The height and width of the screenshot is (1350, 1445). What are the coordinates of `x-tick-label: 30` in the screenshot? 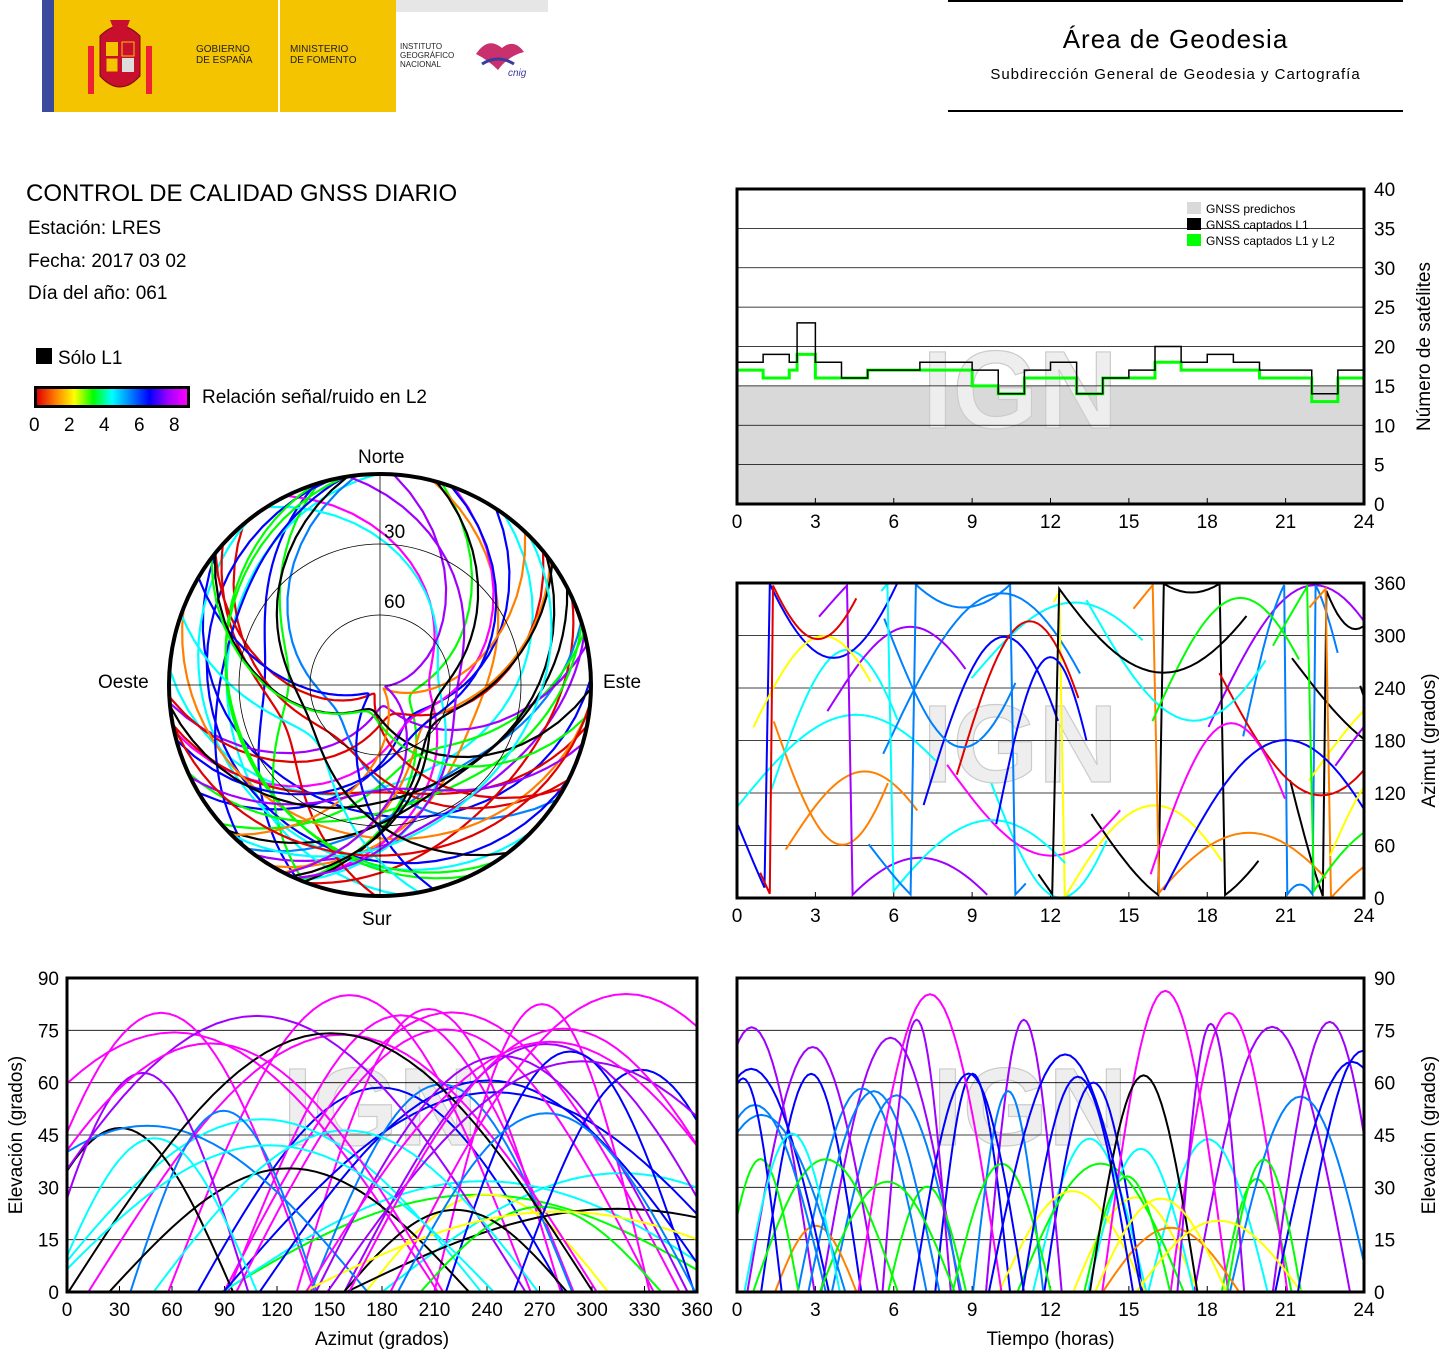 It's located at (119, 1310).